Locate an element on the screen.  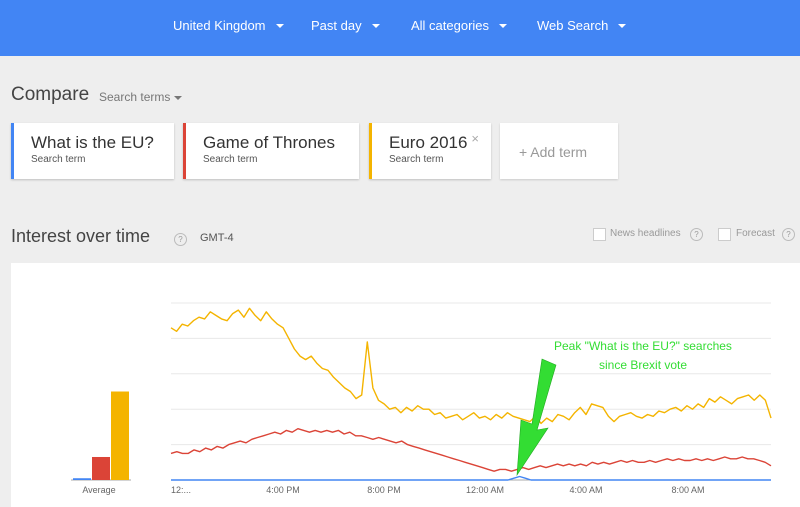
region-filter: United Kingdom is located at coordinates (228, 26).